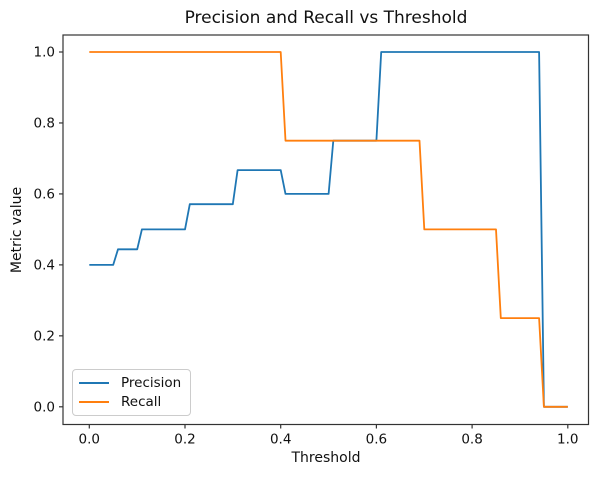  I want to click on y-tick-label: 0.2, so click(44, 336).